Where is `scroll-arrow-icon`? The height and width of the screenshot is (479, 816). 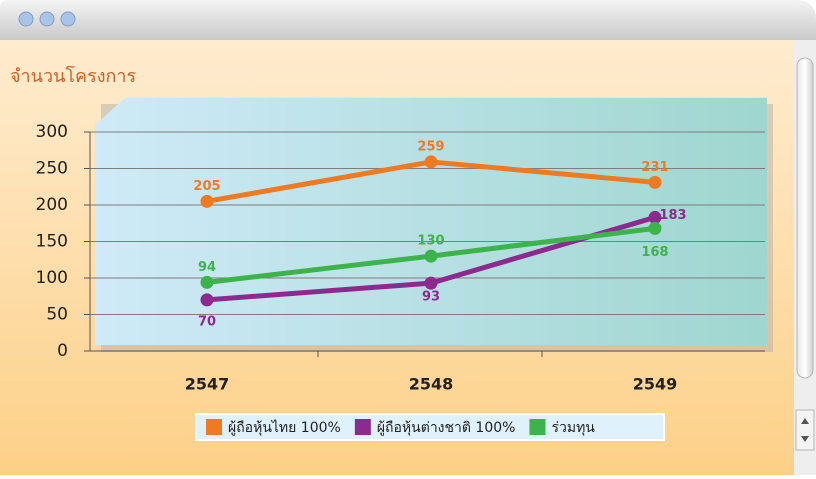 scroll-arrow-icon is located at coordinates (805, 430).